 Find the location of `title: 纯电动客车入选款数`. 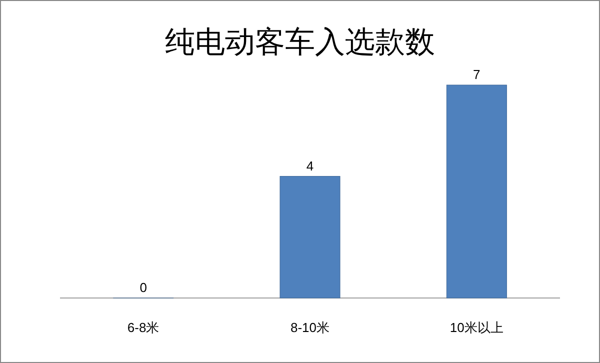

title: 纯电动客车入选款数 is located at coordinates (300, 42).